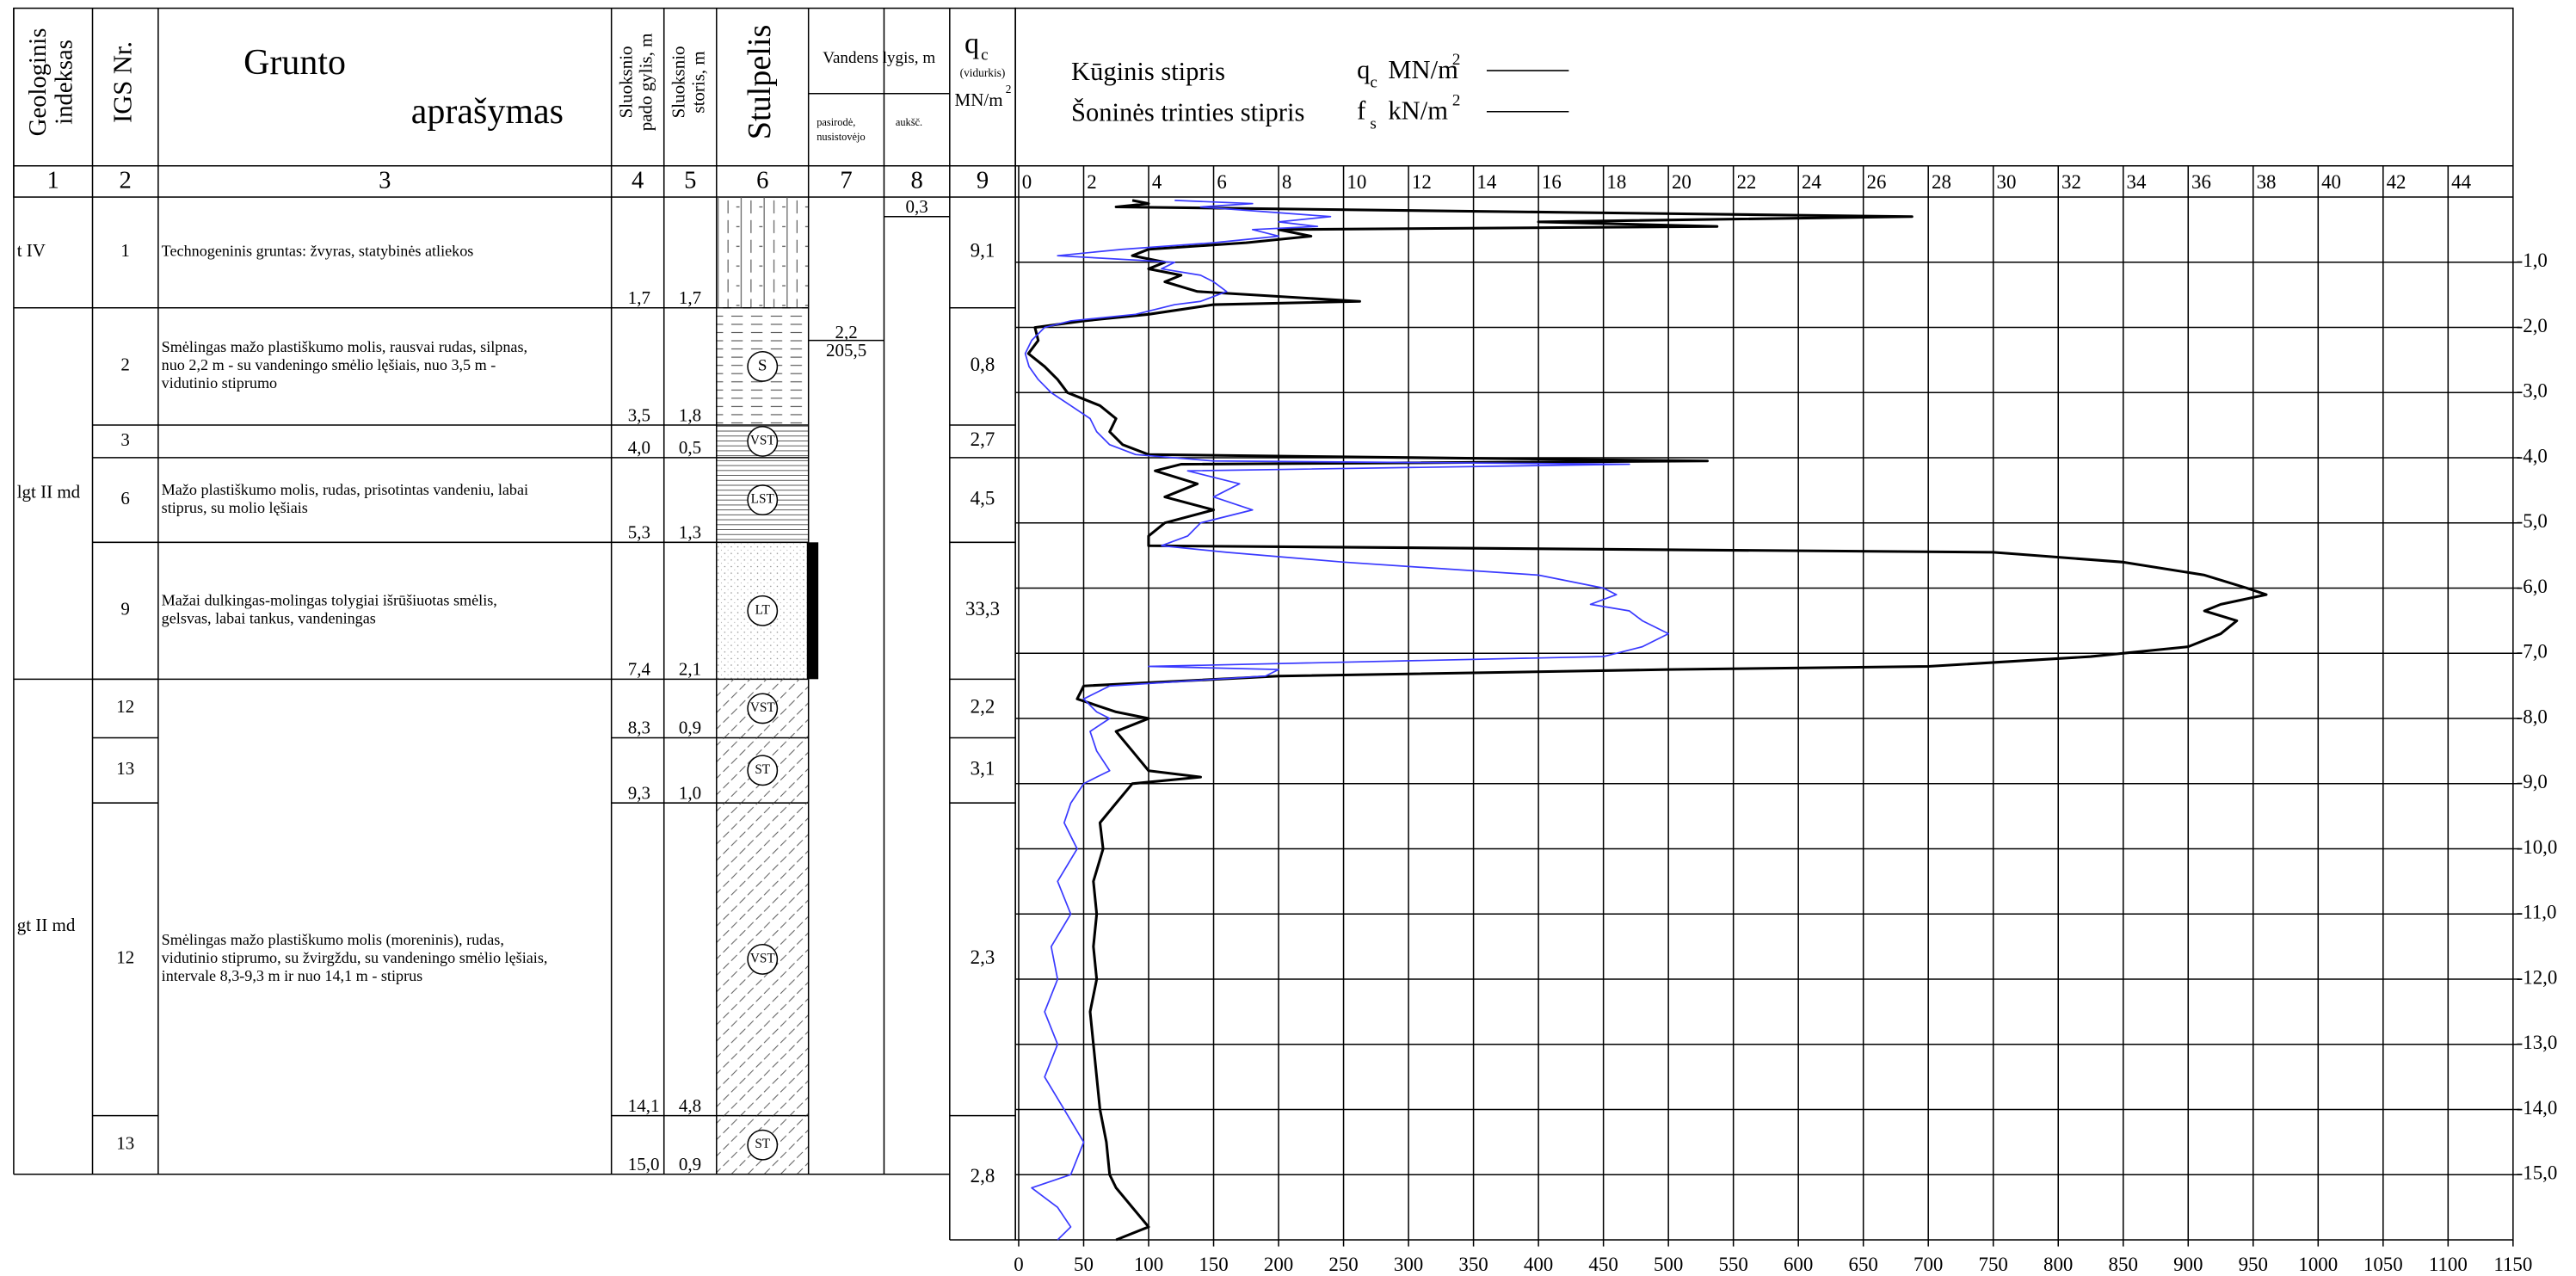  Describe the element at coordinates (762, 180) in the screenshot. I see `column-number: 6` at that location.